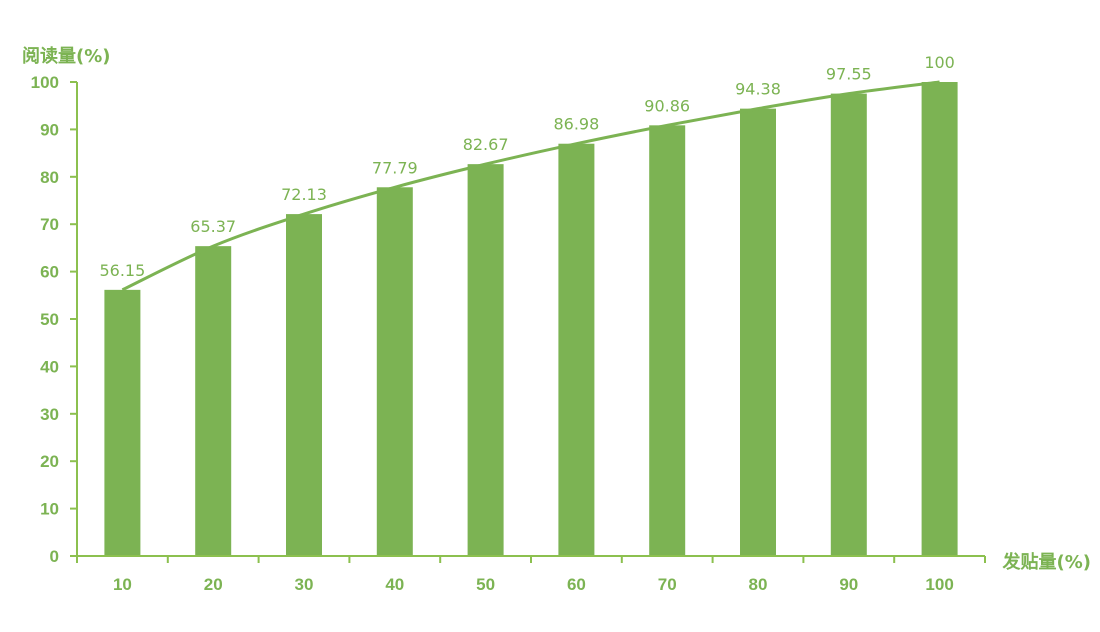 The image size is (1100, 632). What do you see at coordinates (122, 584) in the screenshot?
I see `x-tick-label: 10` at bounding box center [122, 584].